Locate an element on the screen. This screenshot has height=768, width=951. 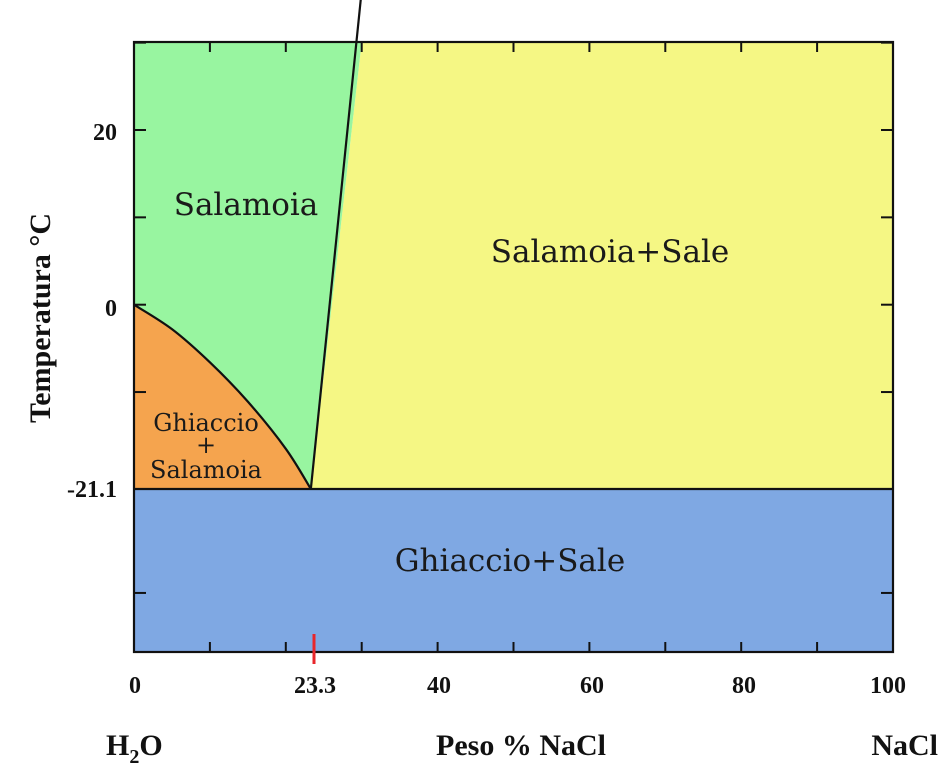
liquidus-salt-curve is located at coordinates (335, 245).